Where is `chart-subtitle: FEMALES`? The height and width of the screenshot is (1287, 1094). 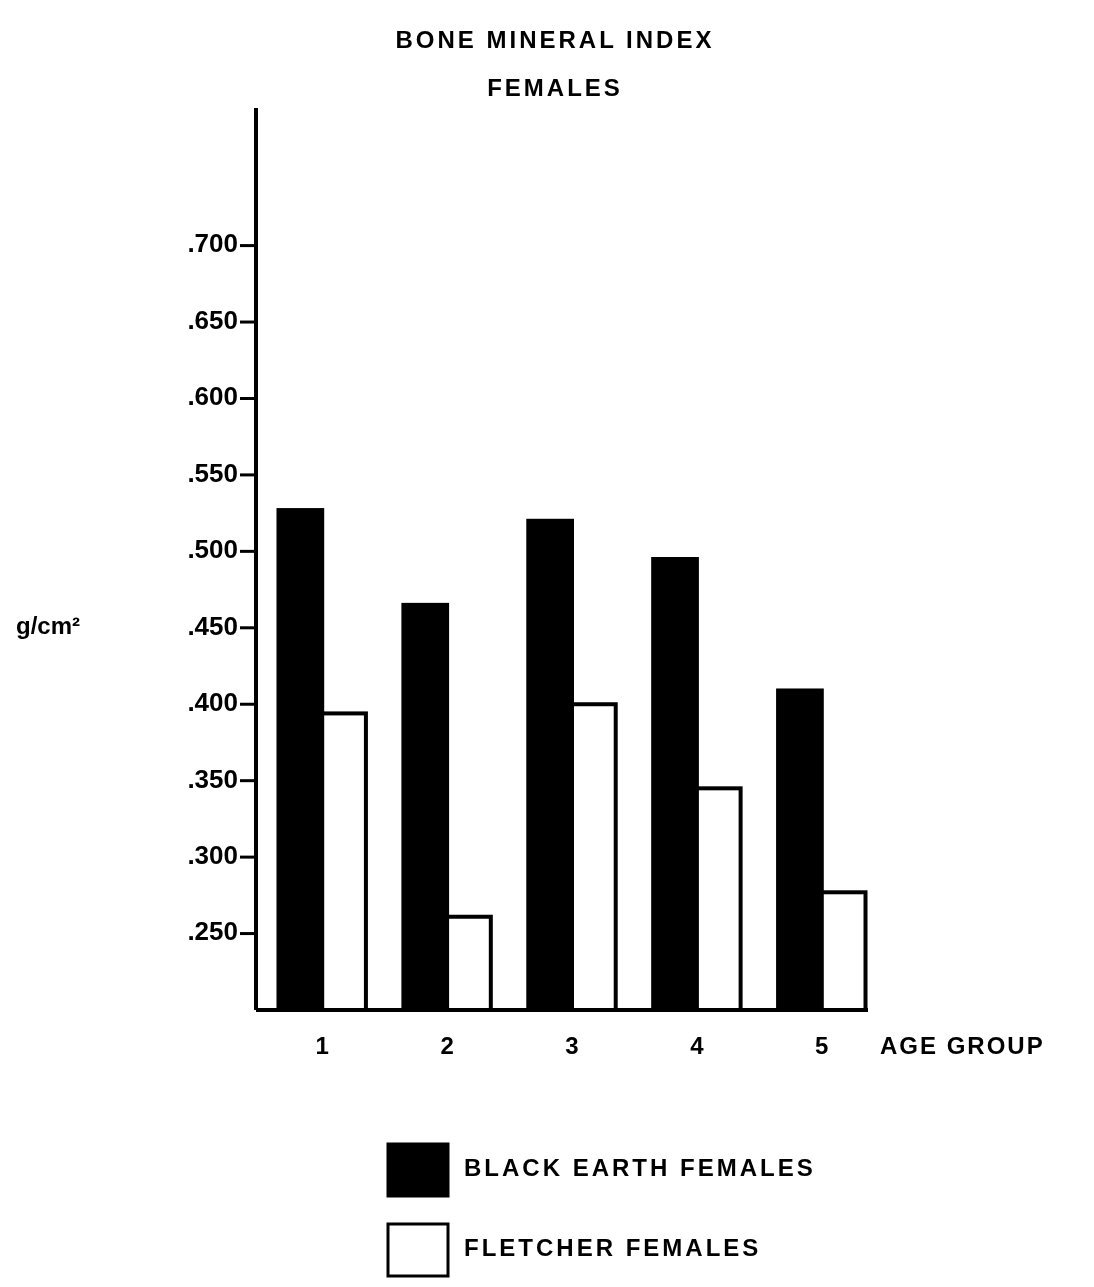
chart-subtitle: FEMALES is located at coordinates (555, 87).